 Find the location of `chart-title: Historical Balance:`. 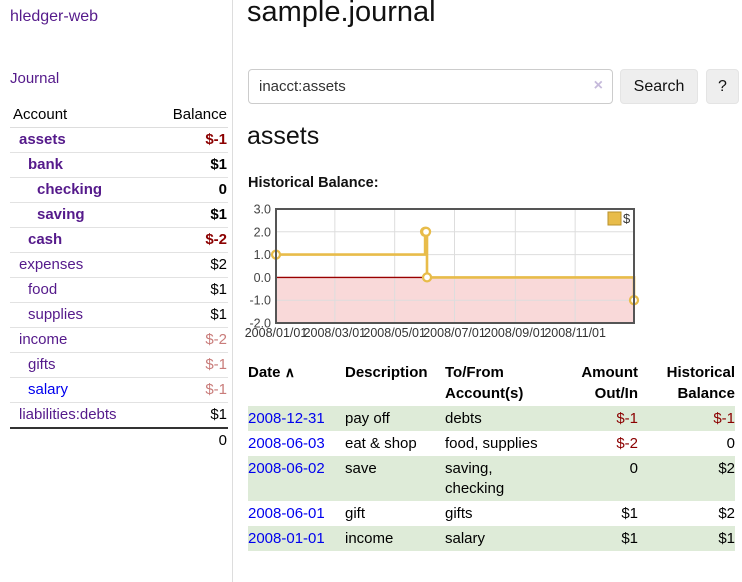

chart-title: Historical Balance: is located at coordinates (313, 183).